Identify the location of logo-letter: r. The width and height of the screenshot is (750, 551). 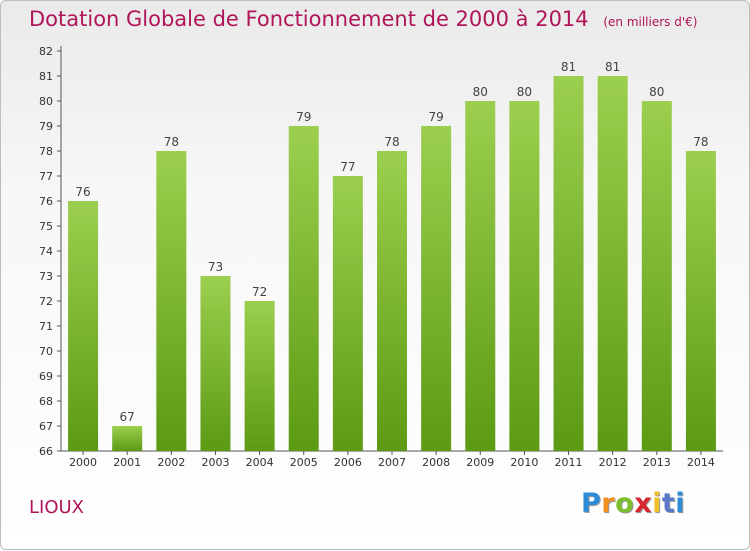
(608, 503).